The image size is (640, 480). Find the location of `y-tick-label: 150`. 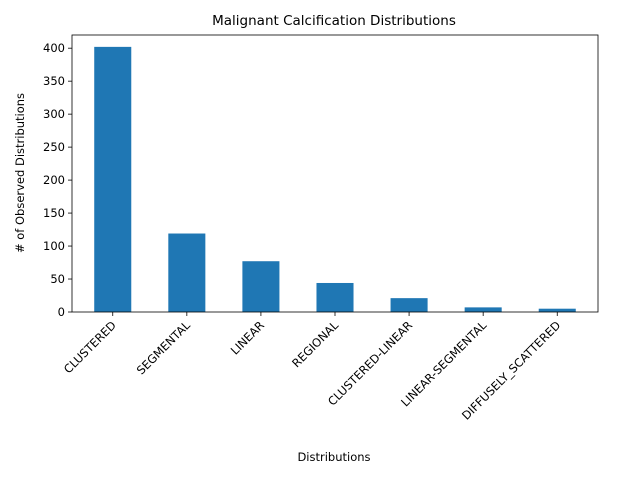

y-tick-label: 150 is located at coordinates (54, 213).